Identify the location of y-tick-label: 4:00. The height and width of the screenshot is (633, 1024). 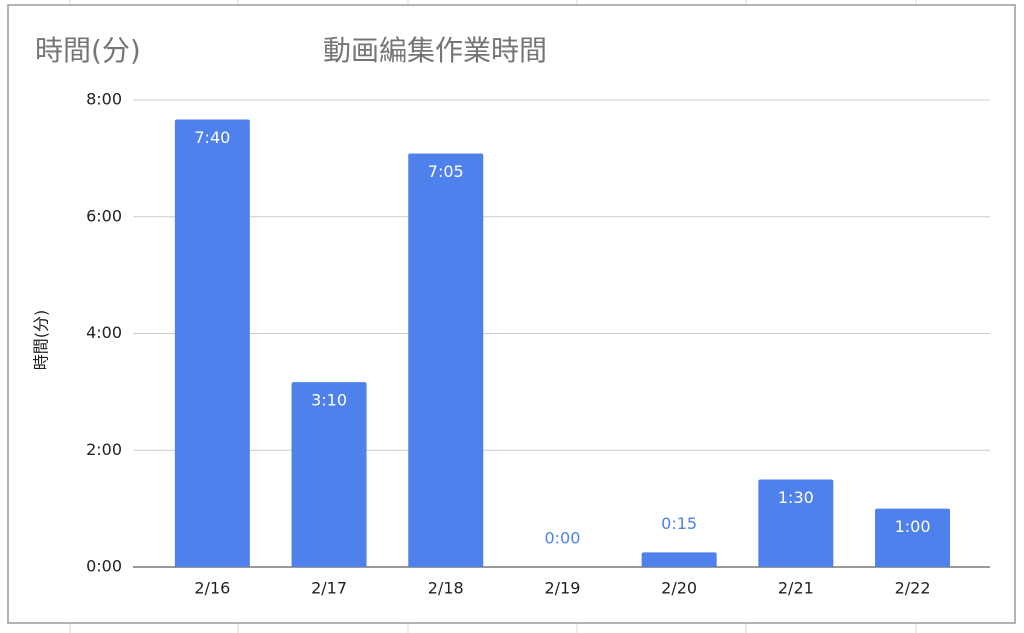
(104, 332).